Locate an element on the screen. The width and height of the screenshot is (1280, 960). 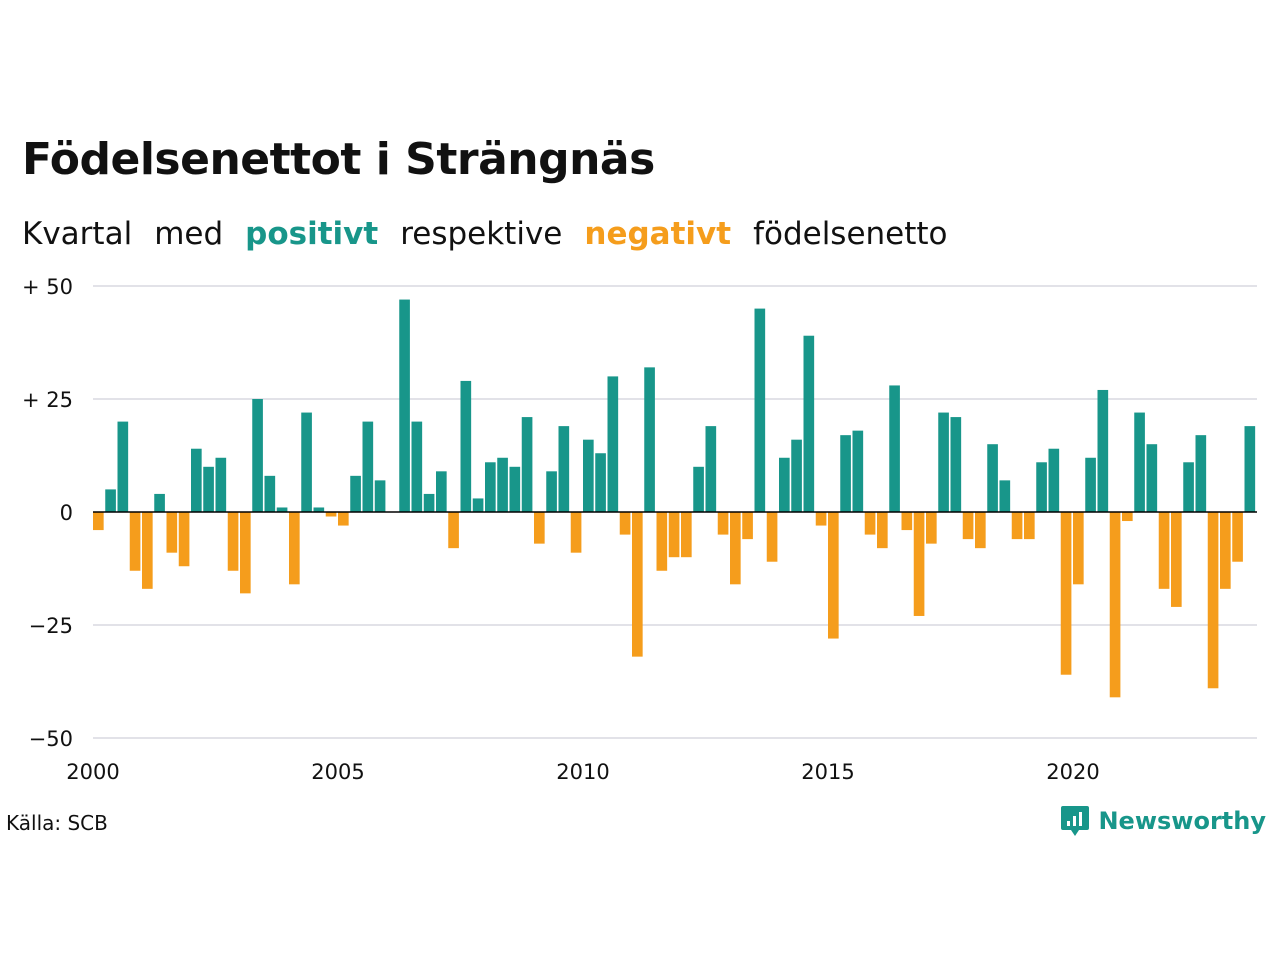
x-tick-label: 2010 is located at coordinates (582, 772).